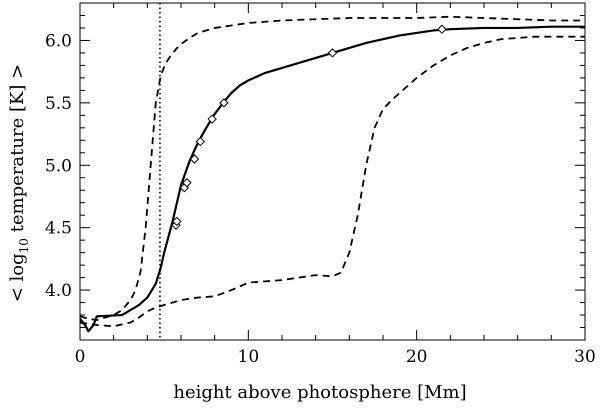  I want to click on y-tick-label: 6.0, so click(58, 41).